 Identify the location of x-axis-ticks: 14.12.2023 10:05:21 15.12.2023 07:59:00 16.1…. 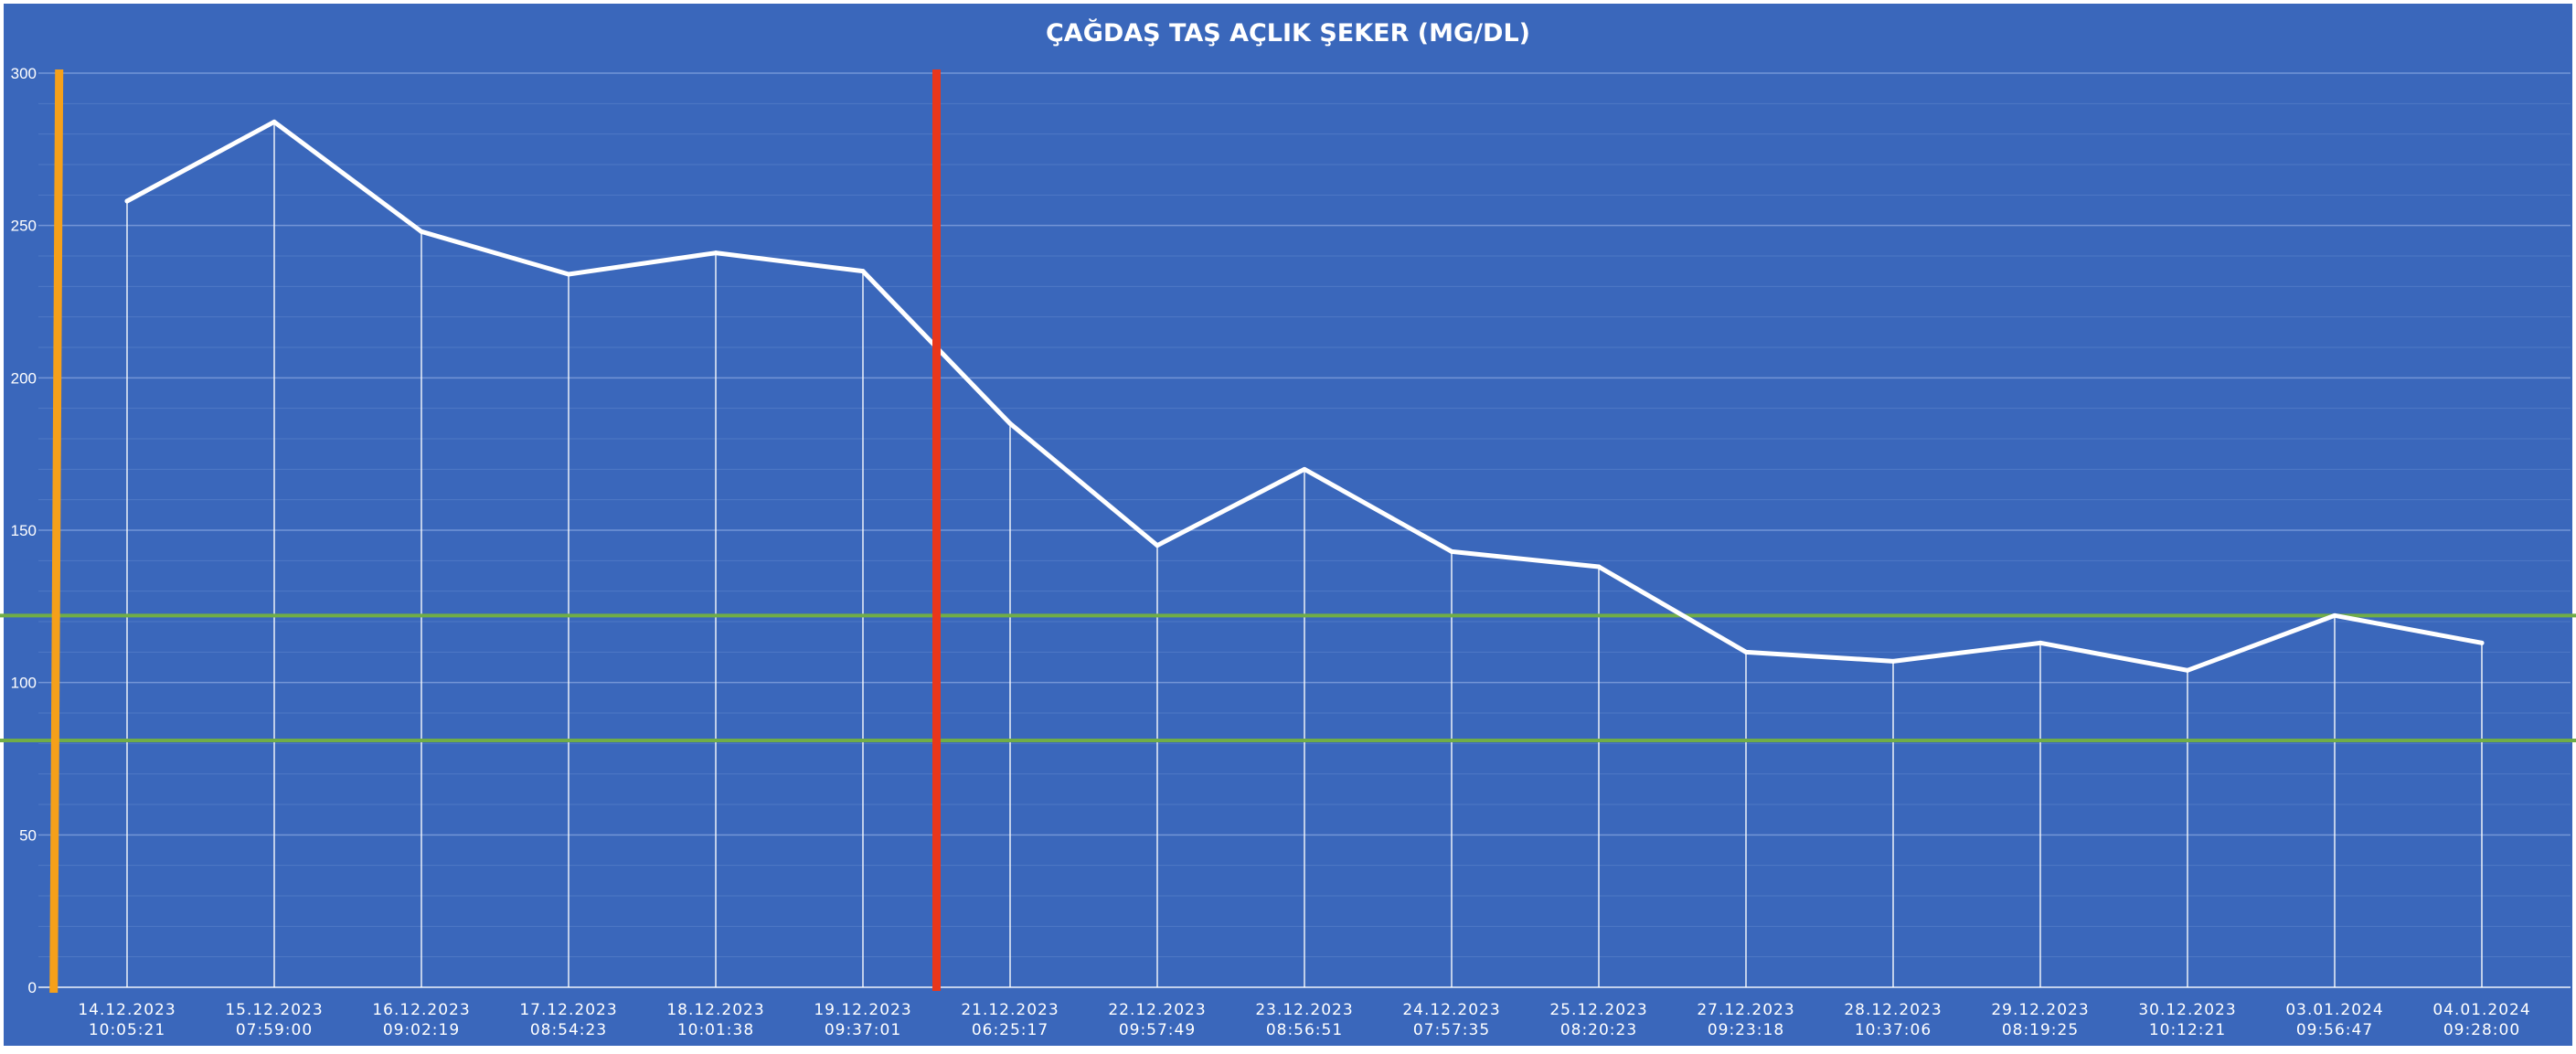
(1304, 1020).